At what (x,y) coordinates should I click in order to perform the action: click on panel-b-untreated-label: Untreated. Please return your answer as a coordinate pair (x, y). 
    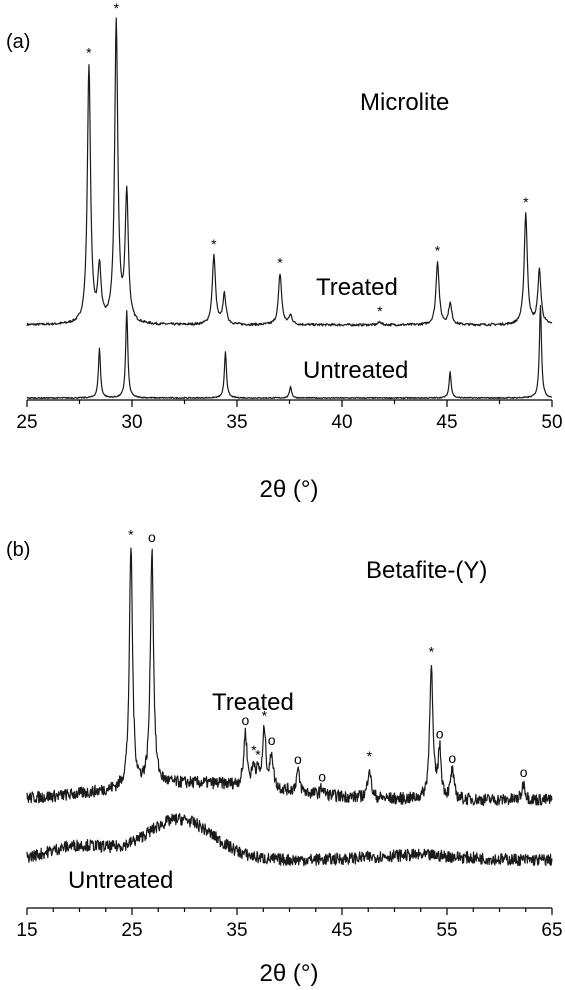
    Looking at the image, I should click on (120, 880).